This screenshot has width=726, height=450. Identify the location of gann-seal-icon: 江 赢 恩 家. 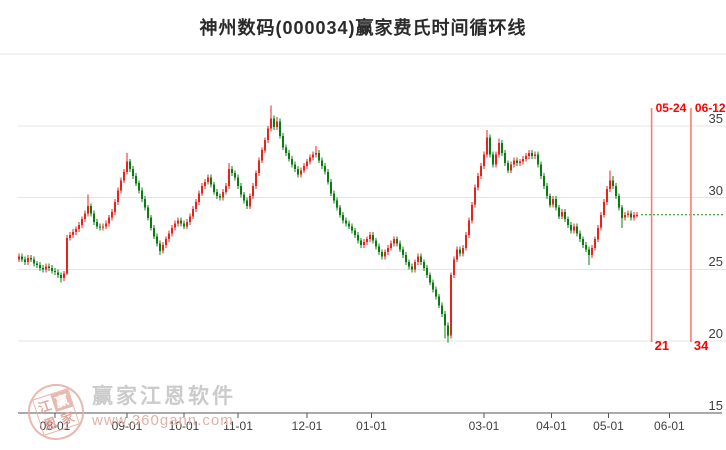
(56, 412).